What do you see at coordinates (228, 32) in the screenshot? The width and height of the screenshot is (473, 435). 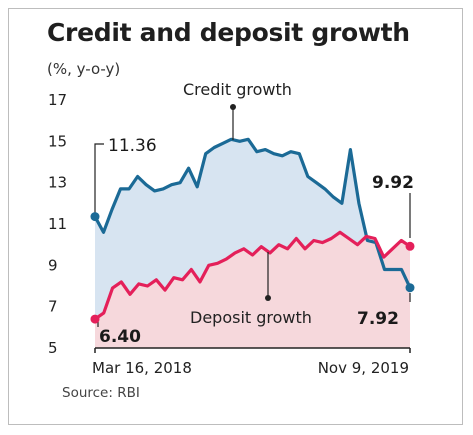 I see `chart-title: Credit and deposit growth` at bounding box center [228, 32].